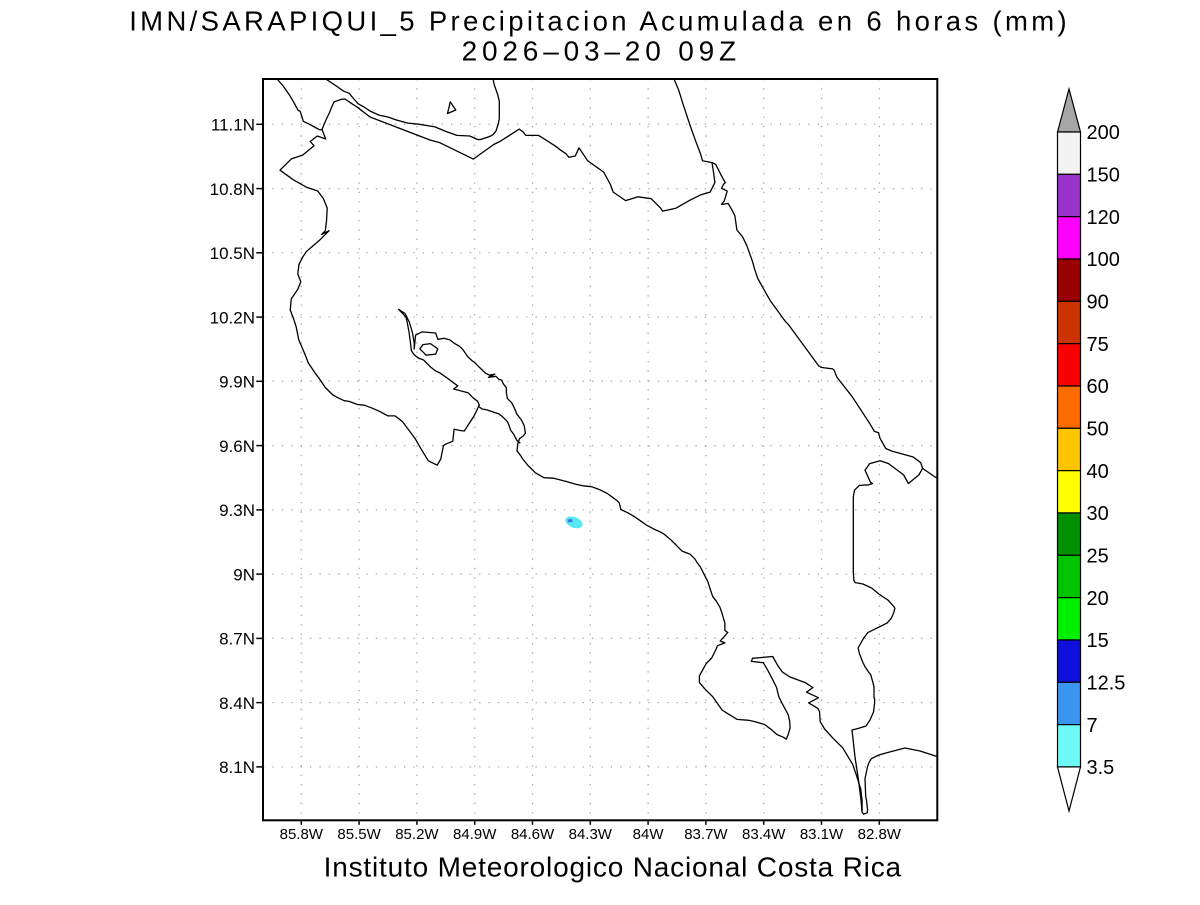  What do you see at coordinates (237, 446) in the screenshot?
I see `svg-text: 9.6N` at bounding box center [237, 446].